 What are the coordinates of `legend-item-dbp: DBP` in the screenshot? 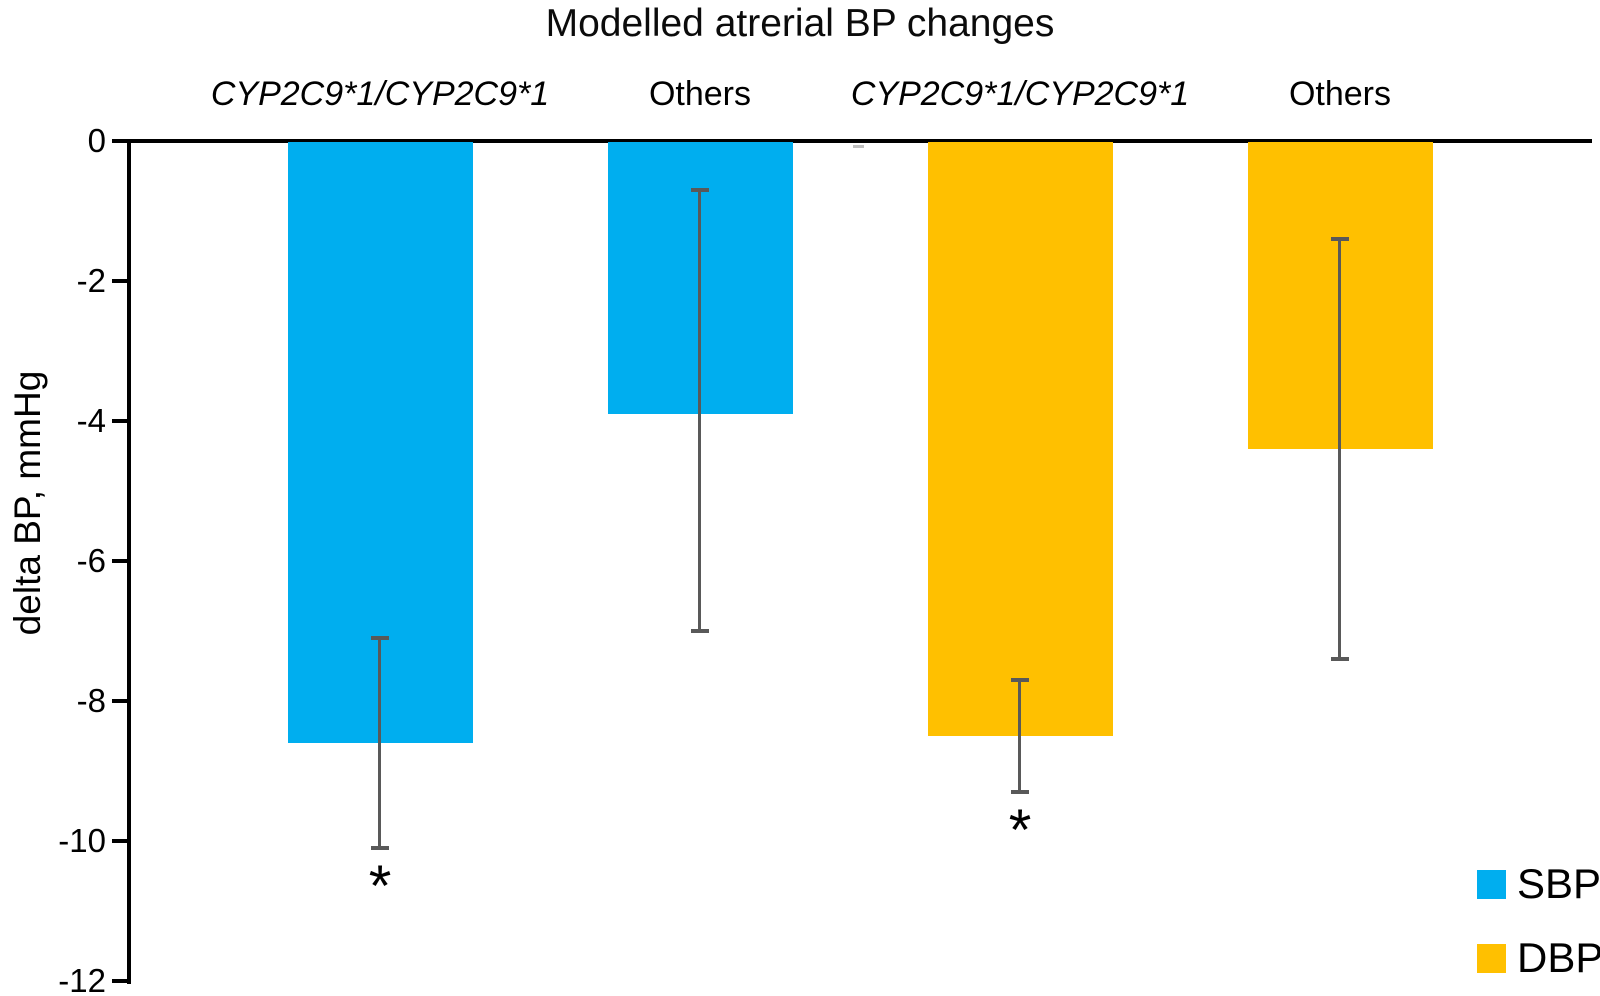 It's located at (1538, 958).